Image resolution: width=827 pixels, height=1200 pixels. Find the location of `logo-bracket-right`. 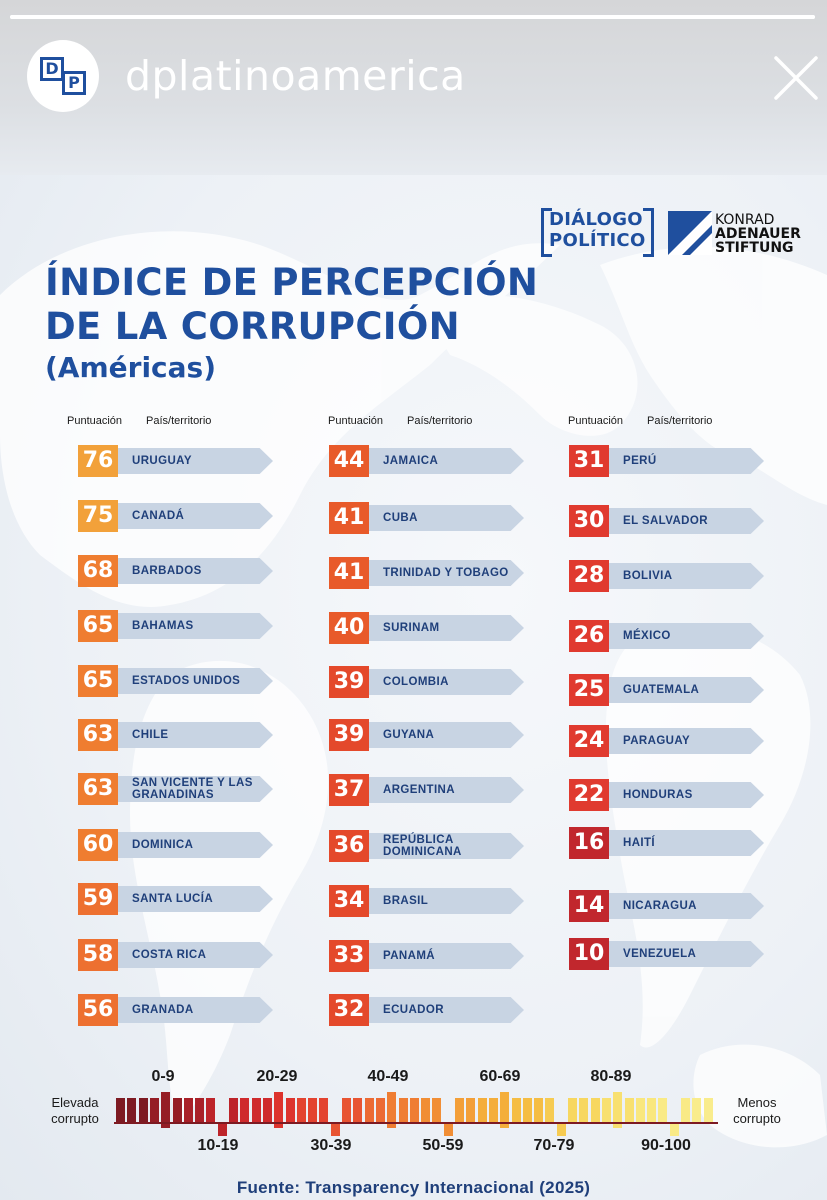

logo-bracket-right is located at coordinates (648, 232).